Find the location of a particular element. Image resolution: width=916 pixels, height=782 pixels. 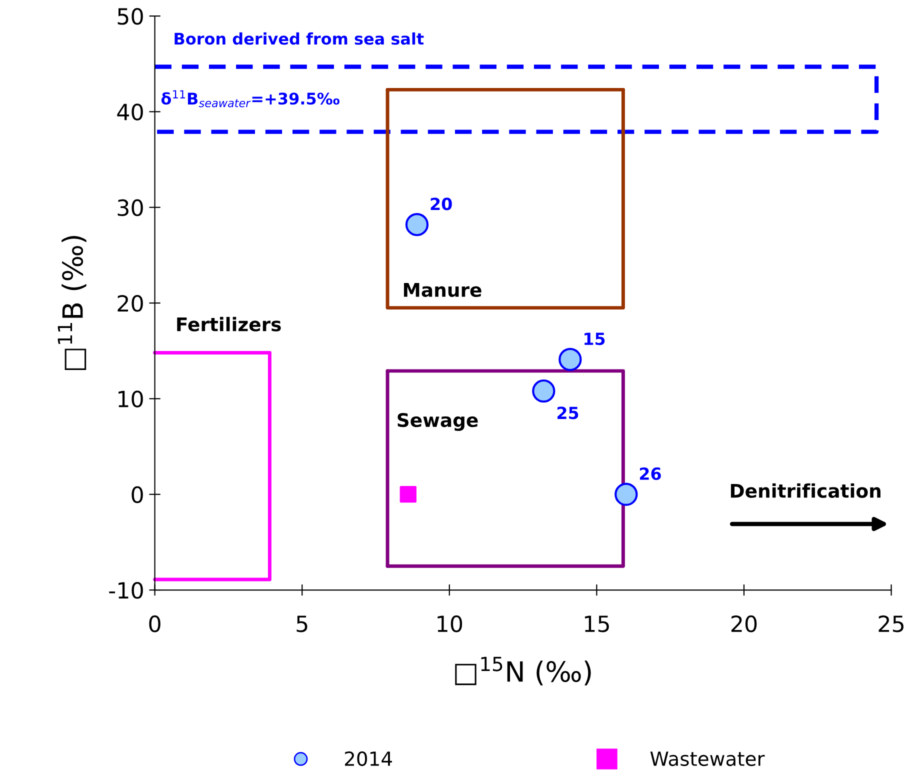

x-axis-title: □$^{15}$N (‰) is located at coordinates (523, 671).